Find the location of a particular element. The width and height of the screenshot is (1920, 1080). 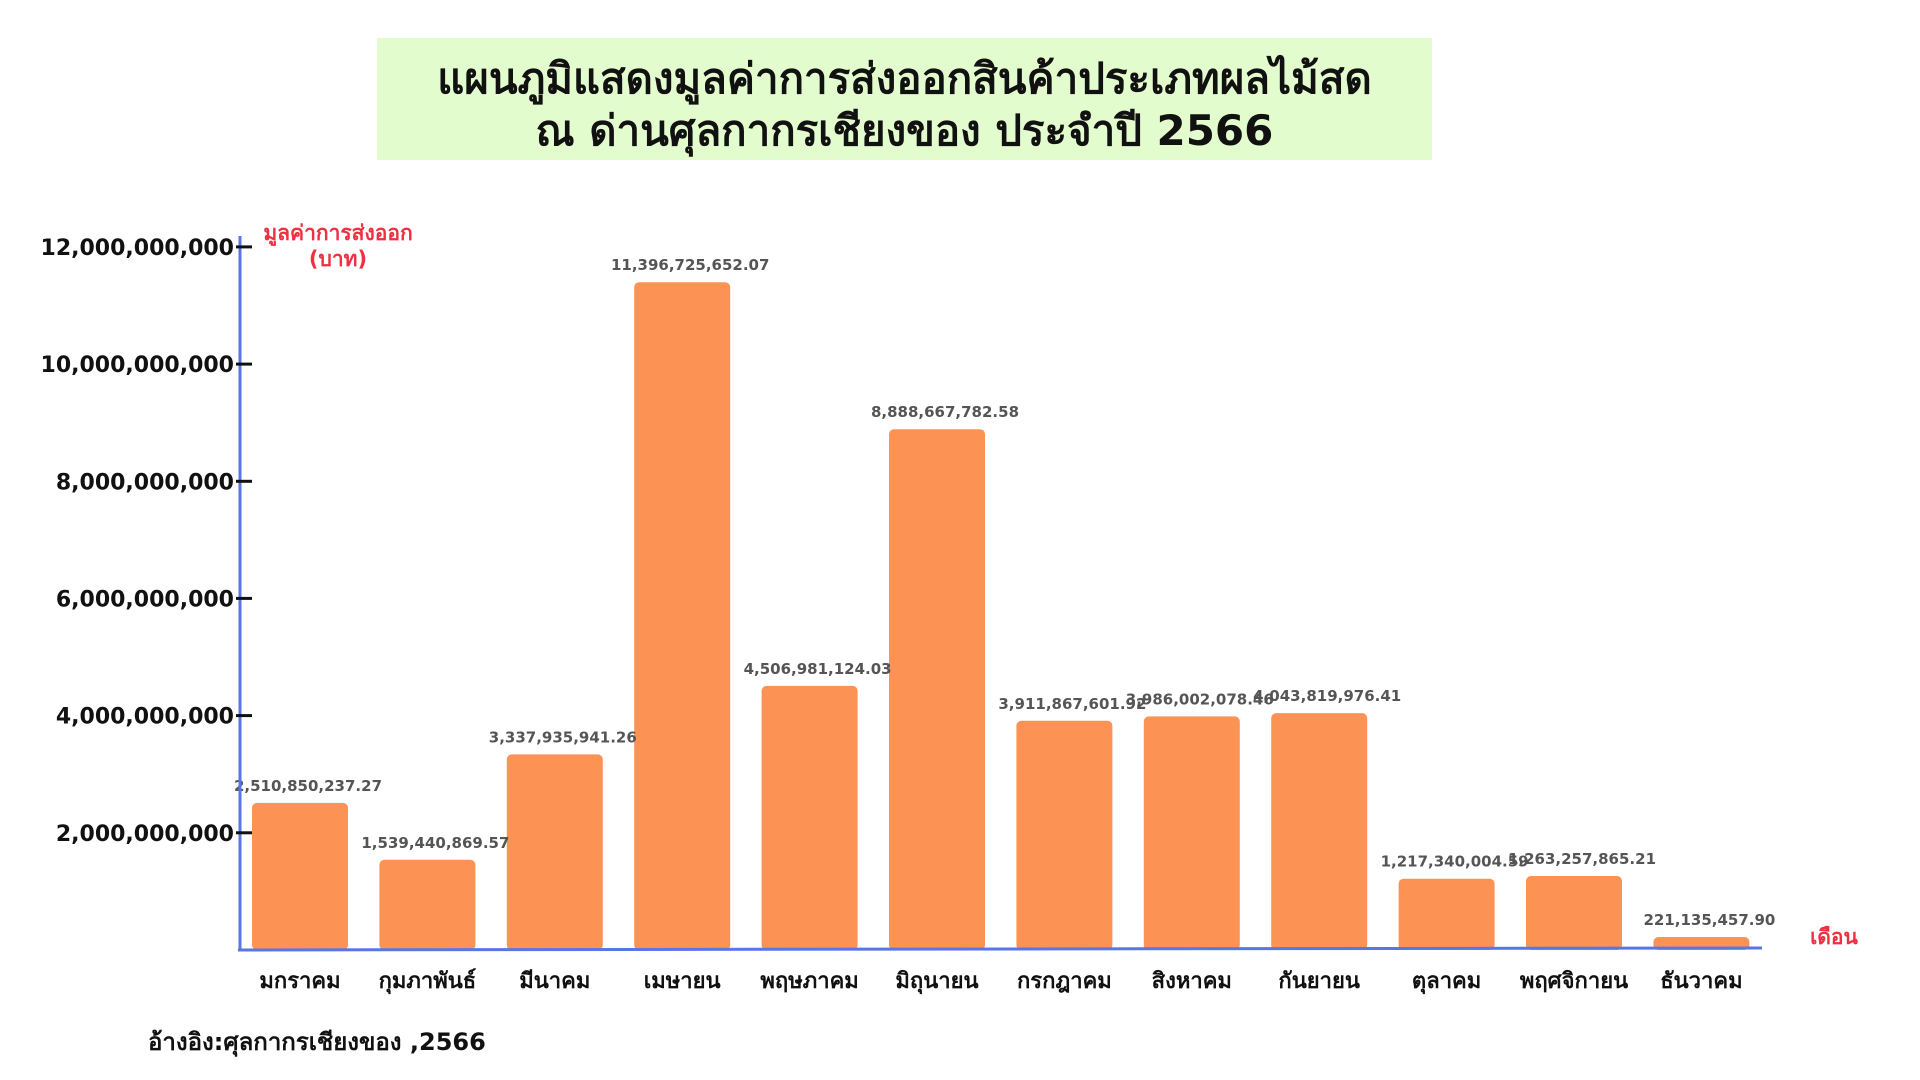

chart-title-line-2: ณ ด่านศุลกากรเชียงของ ประจำปี 2566 is located at coordinates (904, 130).